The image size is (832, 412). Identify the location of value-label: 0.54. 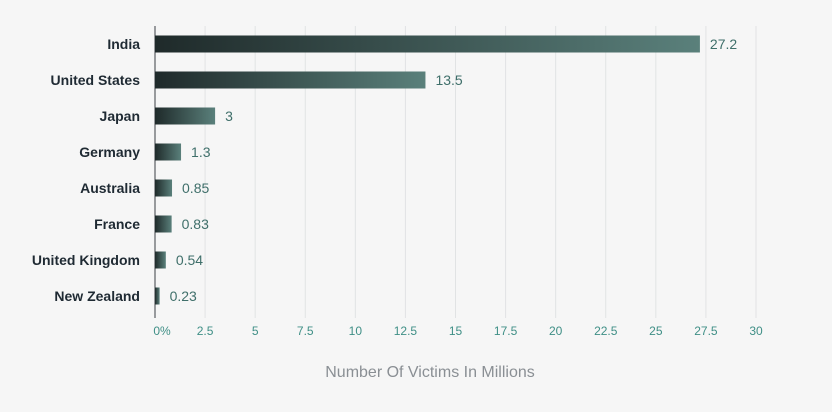
(189, 260).